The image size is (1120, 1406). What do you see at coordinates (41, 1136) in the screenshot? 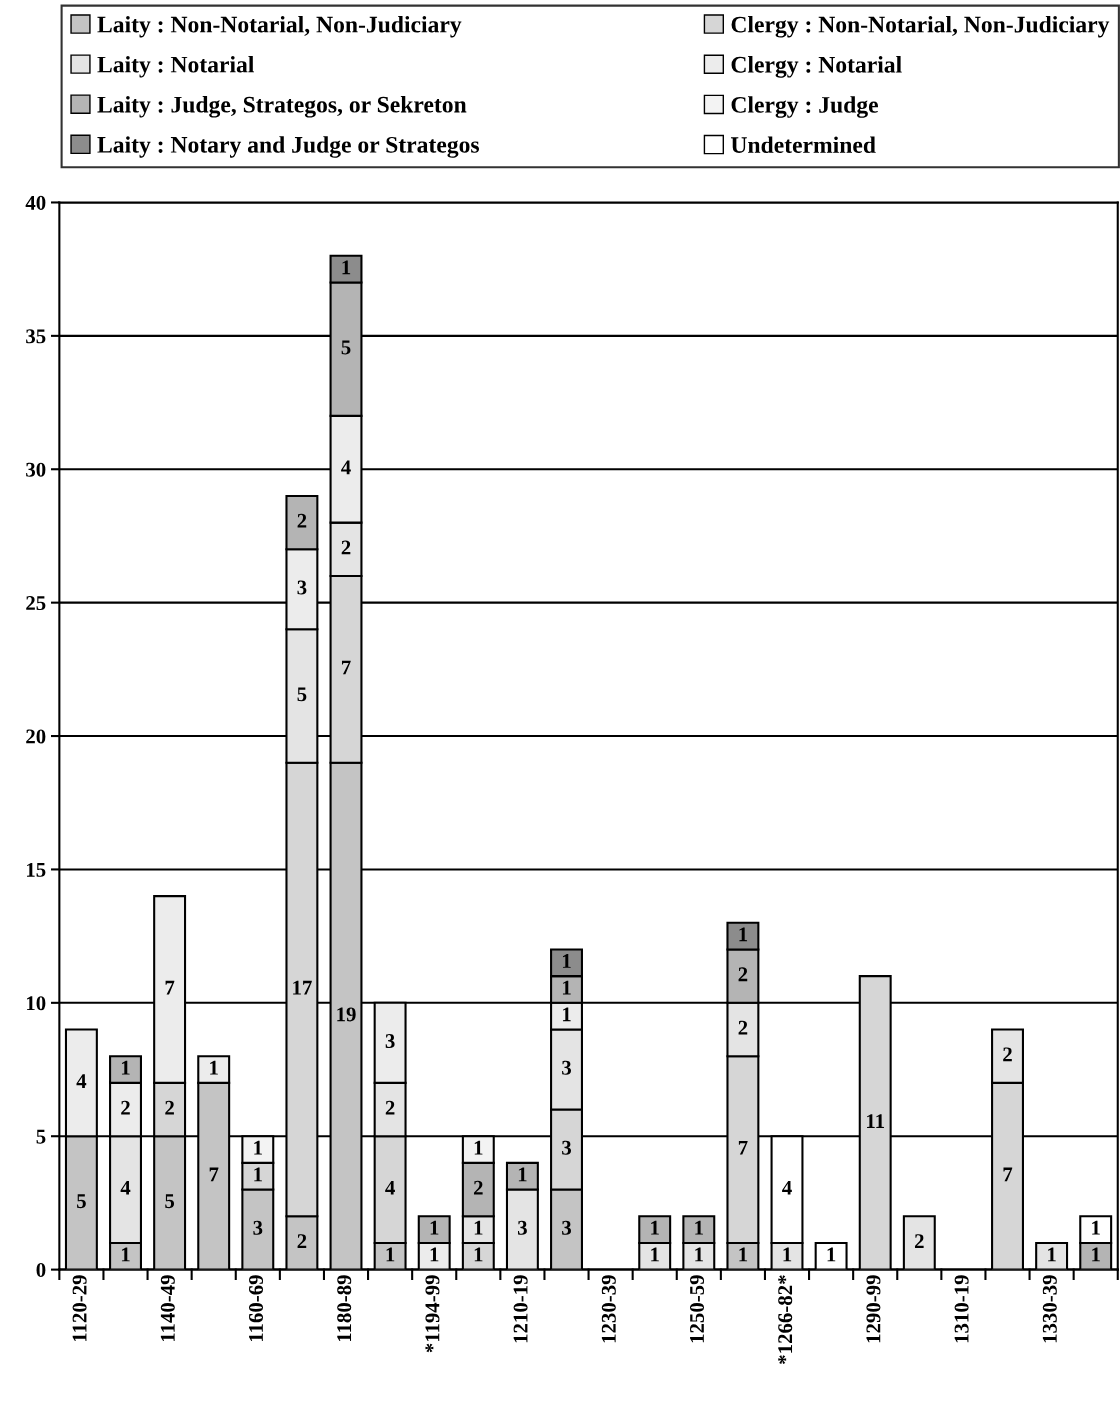
I see `y-tick-label: 5` at bounding box center [41, 1136].